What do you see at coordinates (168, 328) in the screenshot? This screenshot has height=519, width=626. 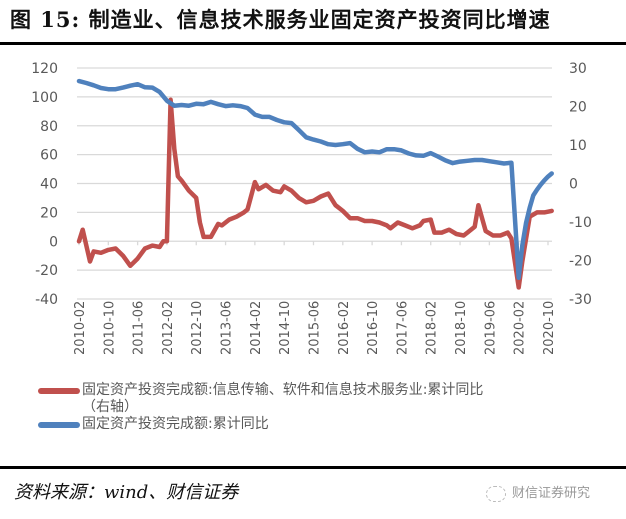 I see `svg-text: 2012-02` at bounding box center [168, 328].